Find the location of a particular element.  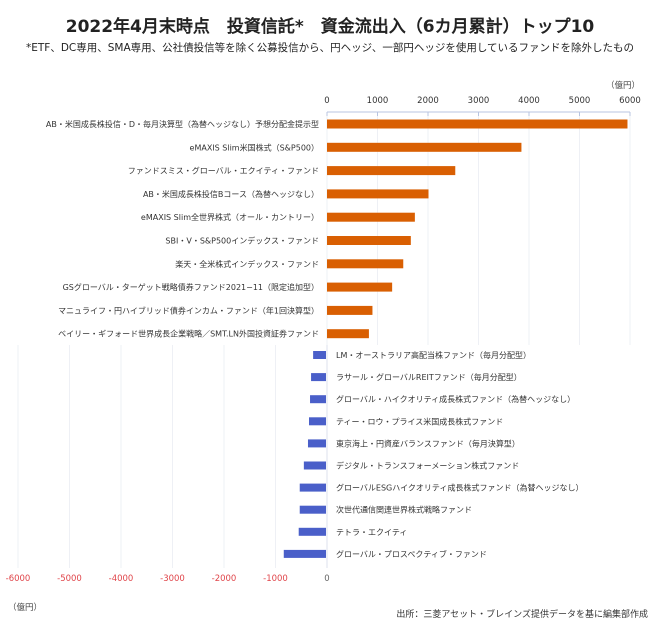

top-tick-label: 0 is located at coordinates (326, 101).